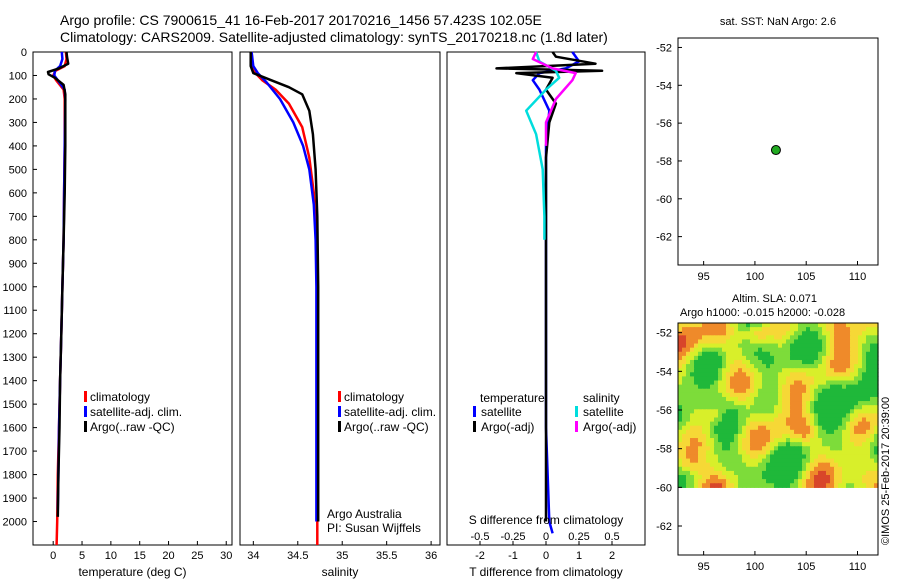 Image resolution: width=900 pixels, height=580 pixels. Describe the element at coordinates (374, 397) in the screenshot. I see `legend-label: climatology` at that location.